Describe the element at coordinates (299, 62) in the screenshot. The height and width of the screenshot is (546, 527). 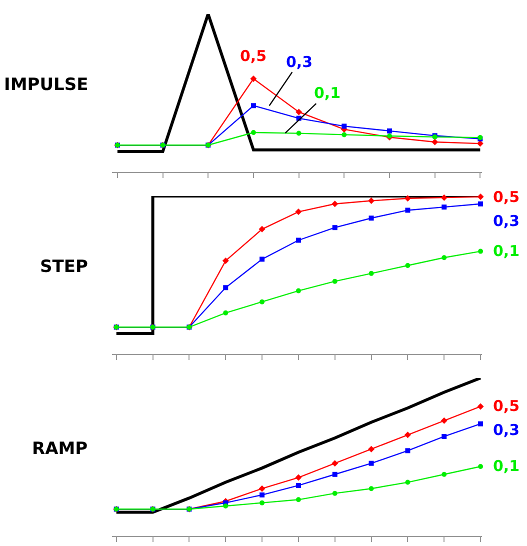
I see `text: 0,3` at that location.